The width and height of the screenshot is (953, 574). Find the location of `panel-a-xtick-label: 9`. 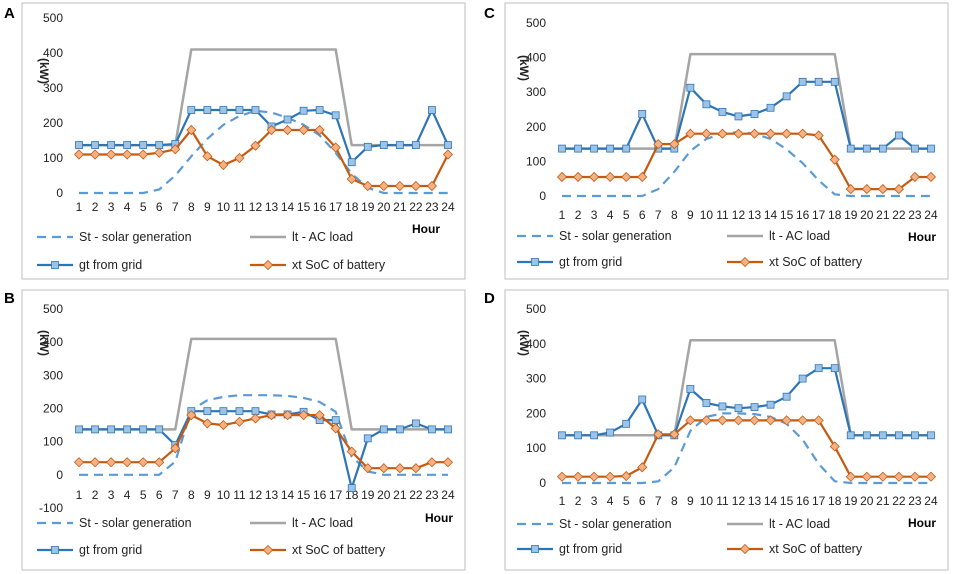

panel-a-xtick-label: 9 is located at coordinates (207, 207).